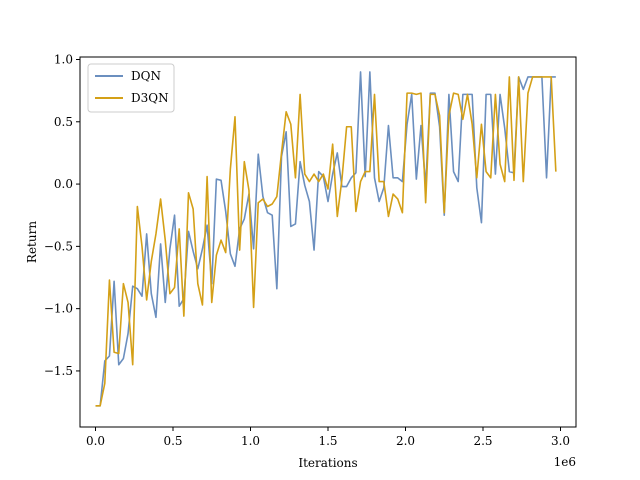 This screenshot has height=480, width=640. I want to click on x-tick-label: 2.0, so click(405, 441).